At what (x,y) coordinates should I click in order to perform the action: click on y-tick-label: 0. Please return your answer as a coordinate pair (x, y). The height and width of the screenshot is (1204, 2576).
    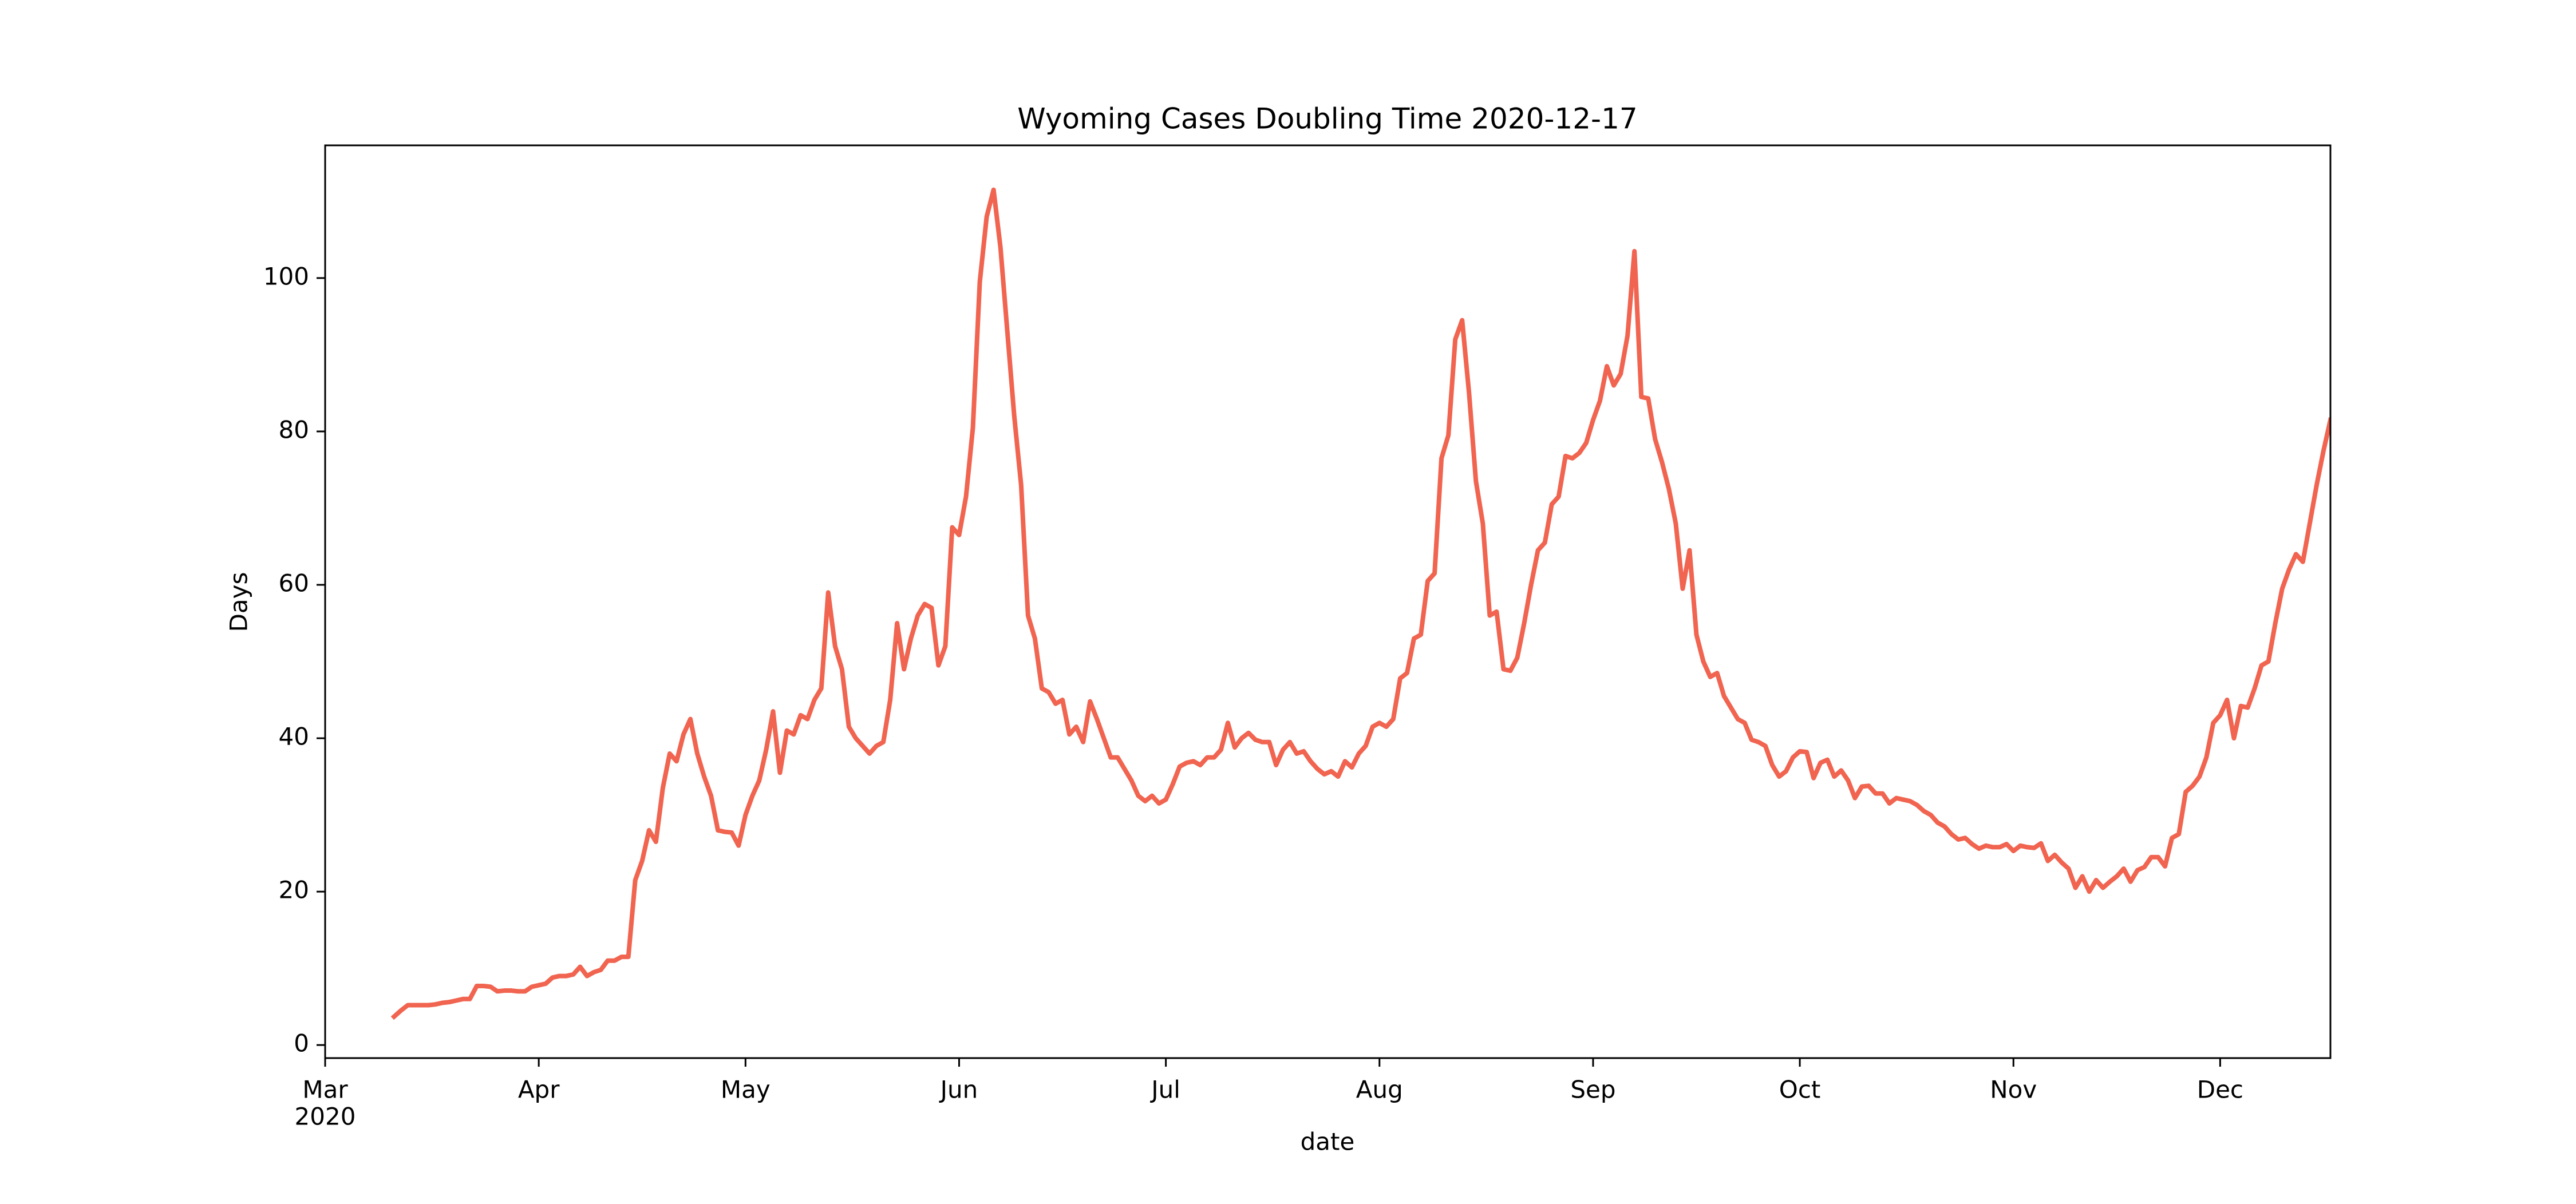
    Looking at the image, I should click on (301, 1043).